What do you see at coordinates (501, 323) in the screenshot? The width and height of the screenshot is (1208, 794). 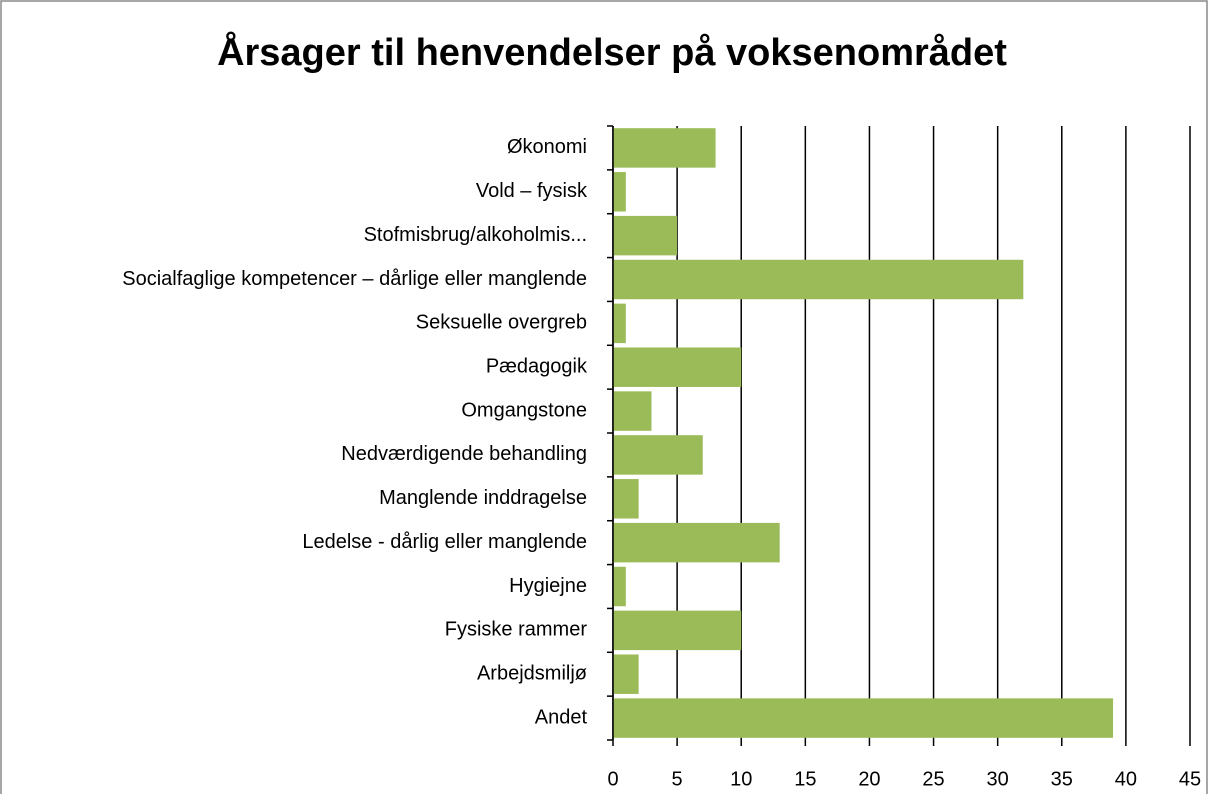 I see `y-tick-label: Seksuelle overgreb` at bounding box center [501, 323].